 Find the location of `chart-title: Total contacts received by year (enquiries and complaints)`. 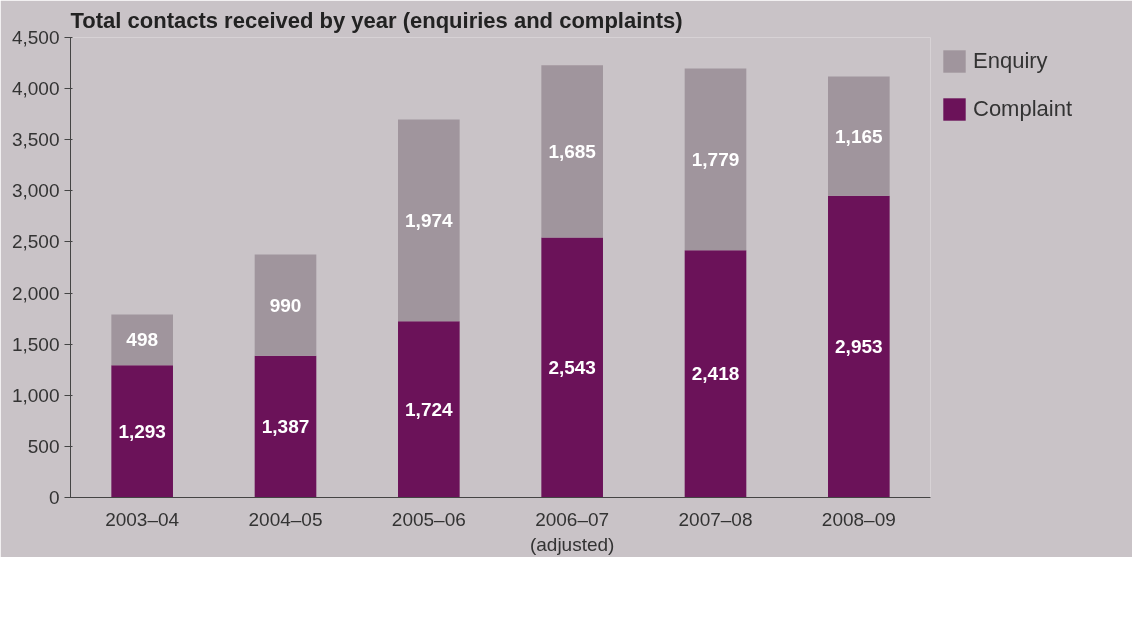

chart-title: Total contacts received by year (enquiries and complaints) is located at coordinates (376, 20).